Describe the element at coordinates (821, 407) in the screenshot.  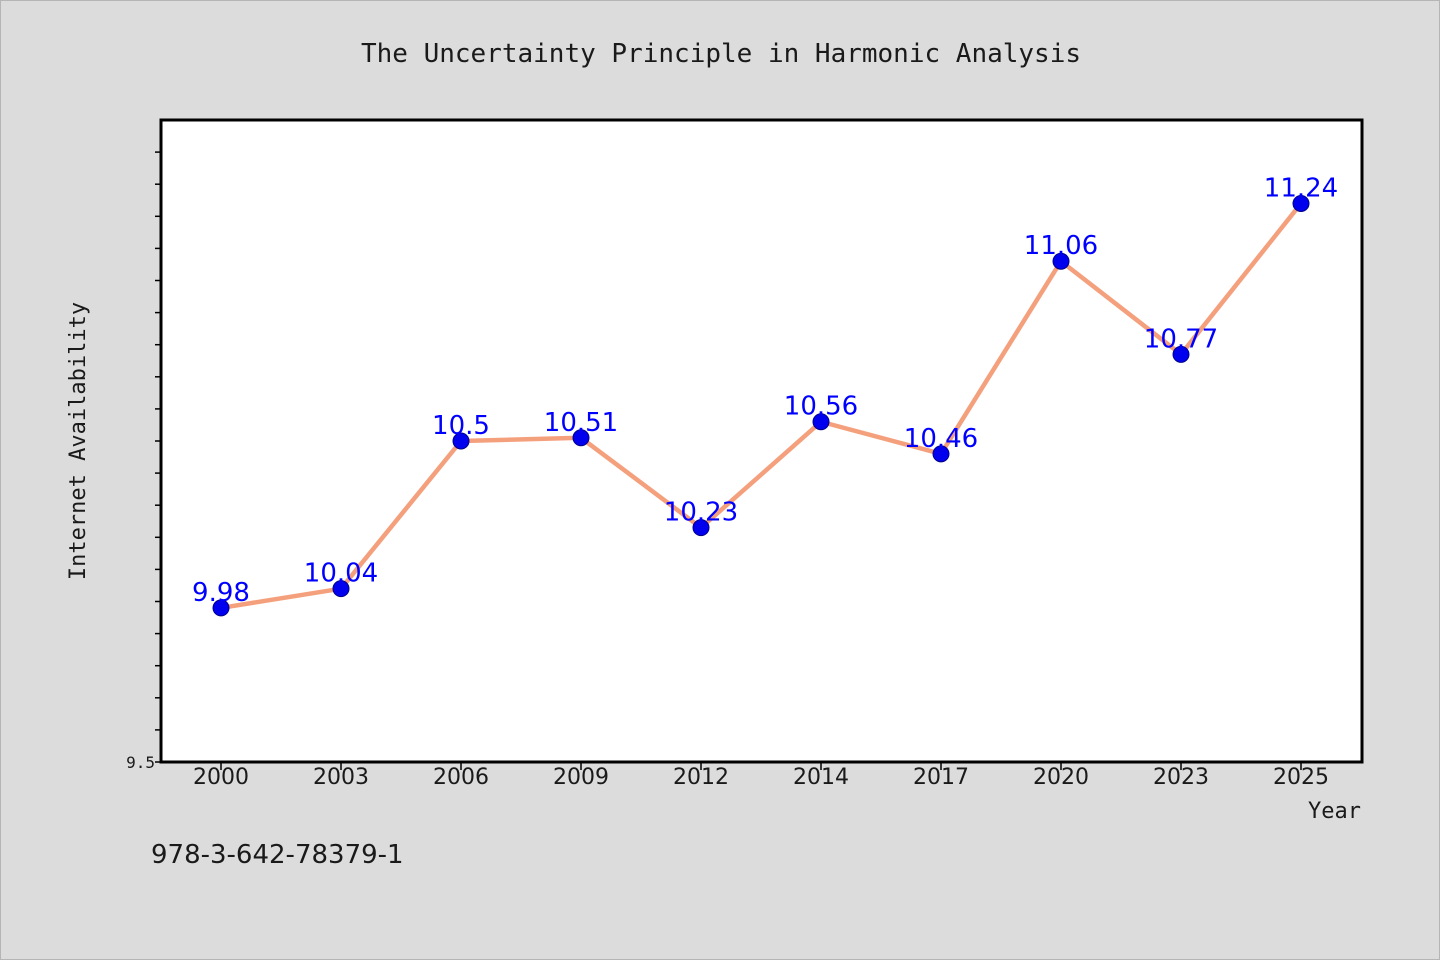
I see `data-label: 10.56` at that location.